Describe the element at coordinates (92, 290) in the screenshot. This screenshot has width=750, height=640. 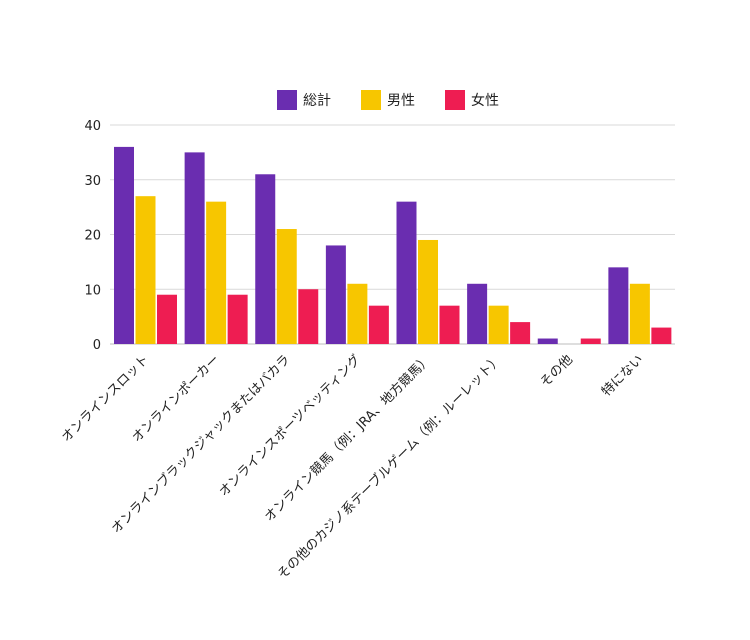
I see `y-tick-label: 10` at that location.